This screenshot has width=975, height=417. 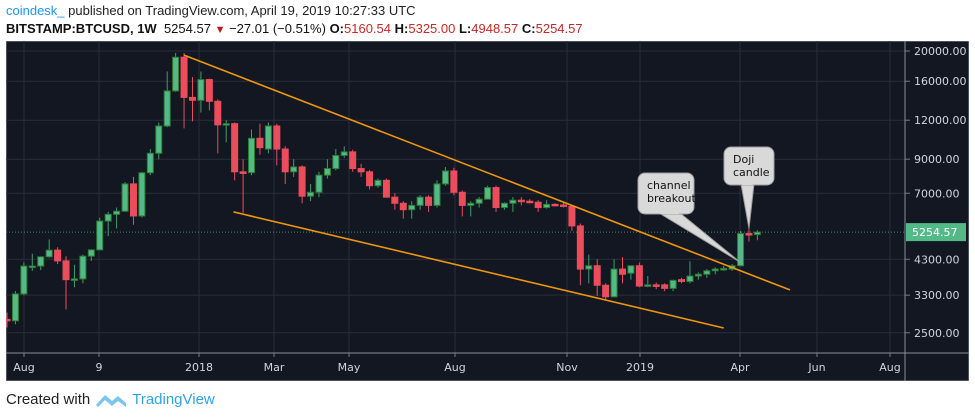 What do you see at coordinates (669, 185) in the screenshot?
I see `callout-text: channel` at bounding box center [669, 185].